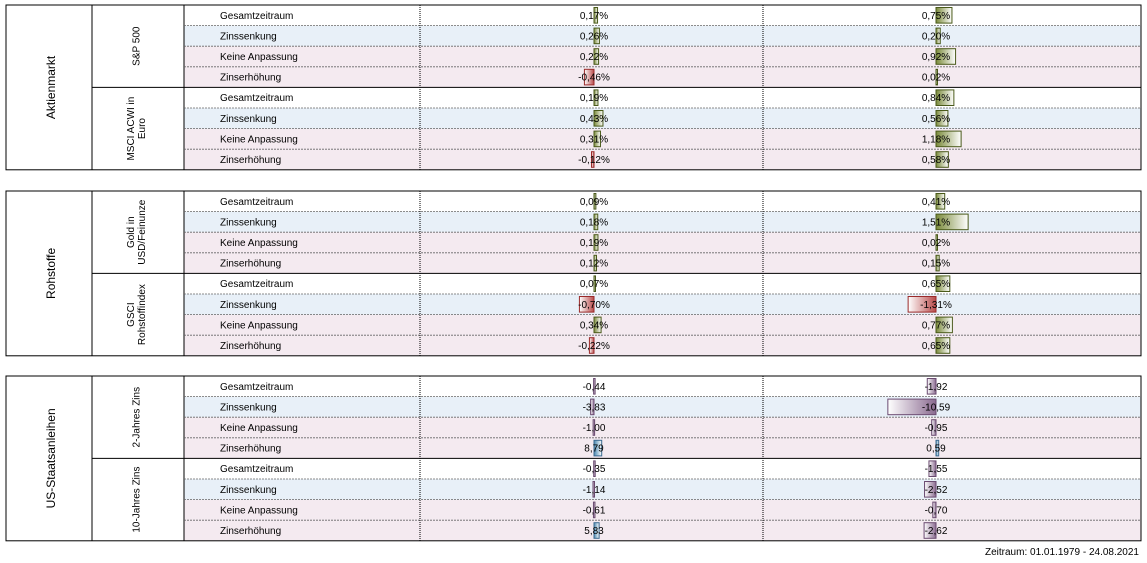 This screenshot has height=563, width=1147. I want to click on data-label: -1,14, so click(594, 490).